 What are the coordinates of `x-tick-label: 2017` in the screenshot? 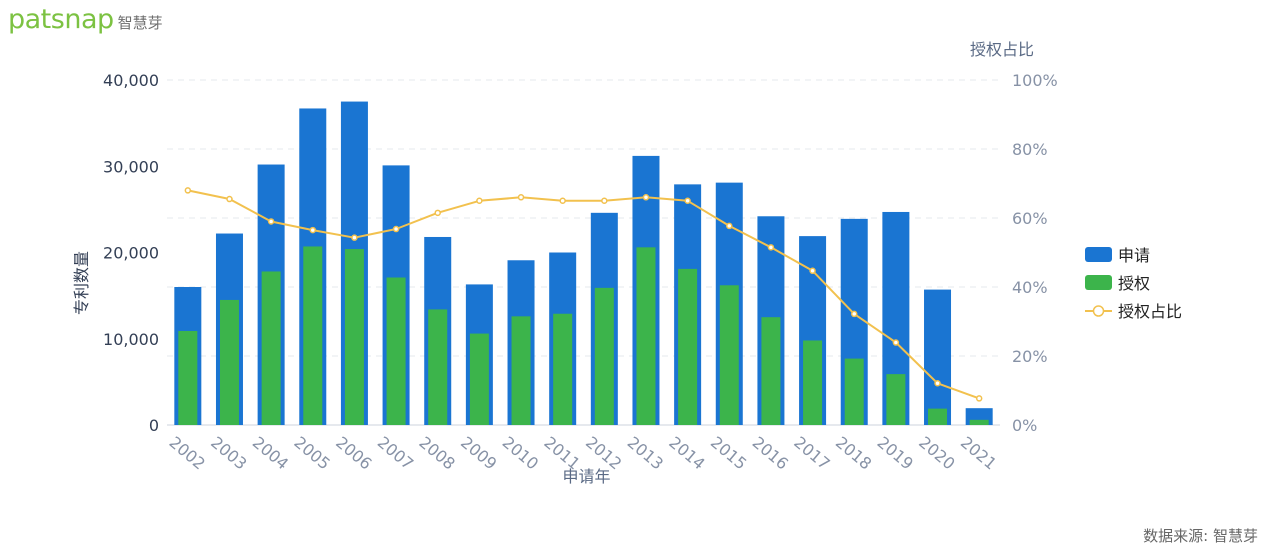 It's located at (811, 453).